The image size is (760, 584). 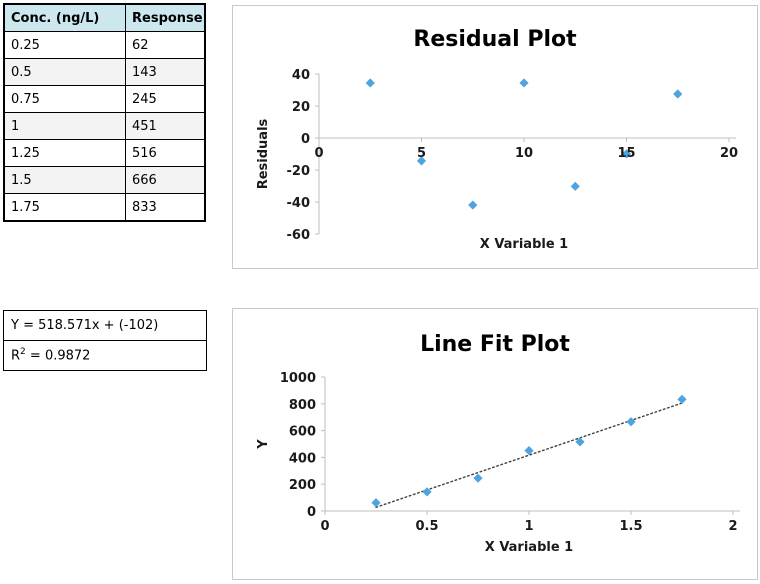 What do you see at coordinates (165, 207) in the screenshot?
I see `table-cell: 833` at bounding box center [165, 207].